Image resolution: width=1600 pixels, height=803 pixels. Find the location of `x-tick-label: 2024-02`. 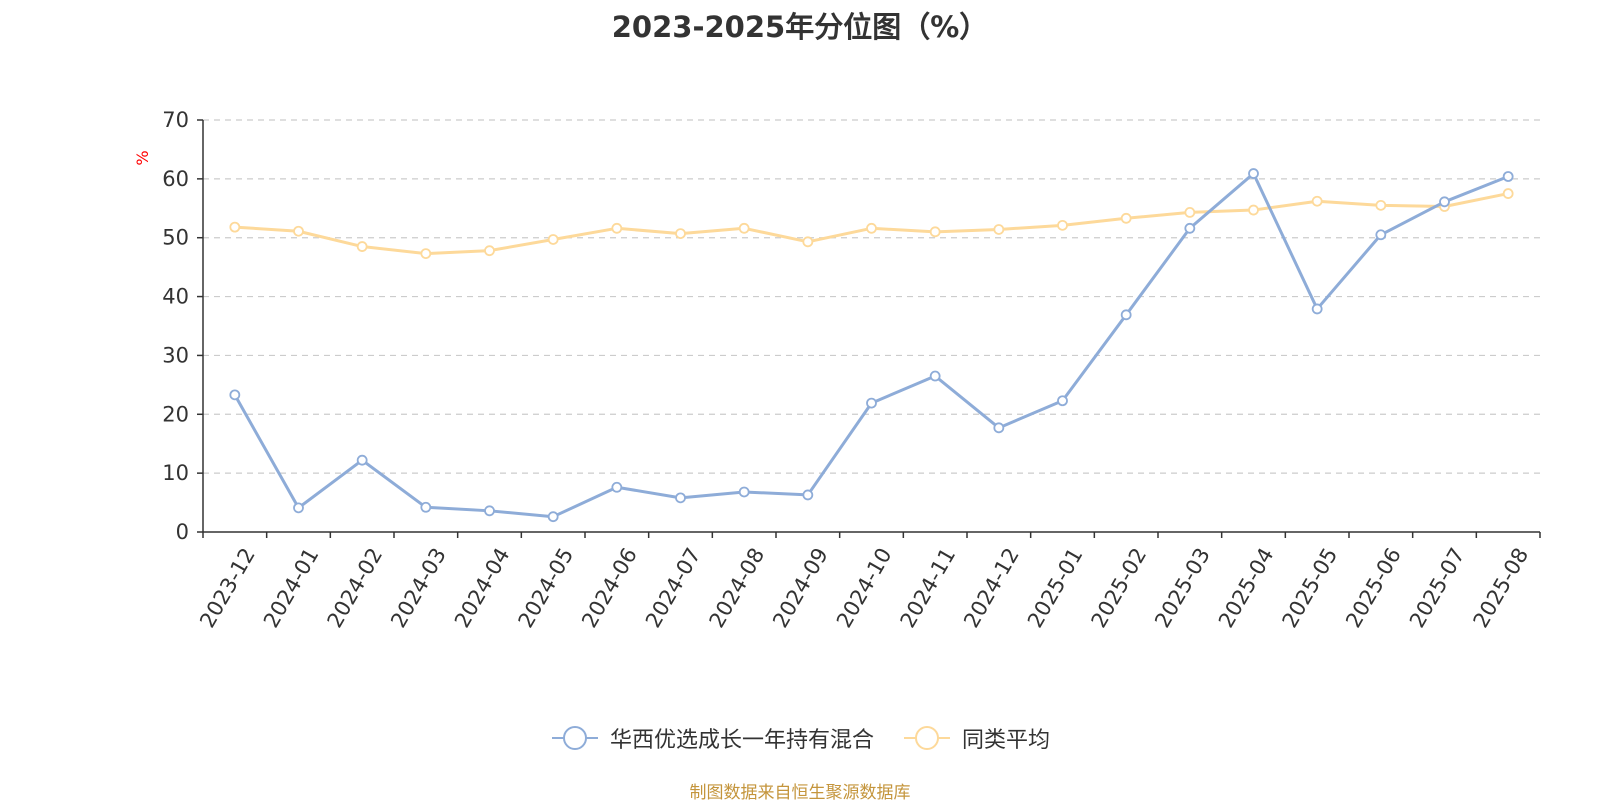

x-tick-label: 2024-02 is located at coordinates (355, 588).